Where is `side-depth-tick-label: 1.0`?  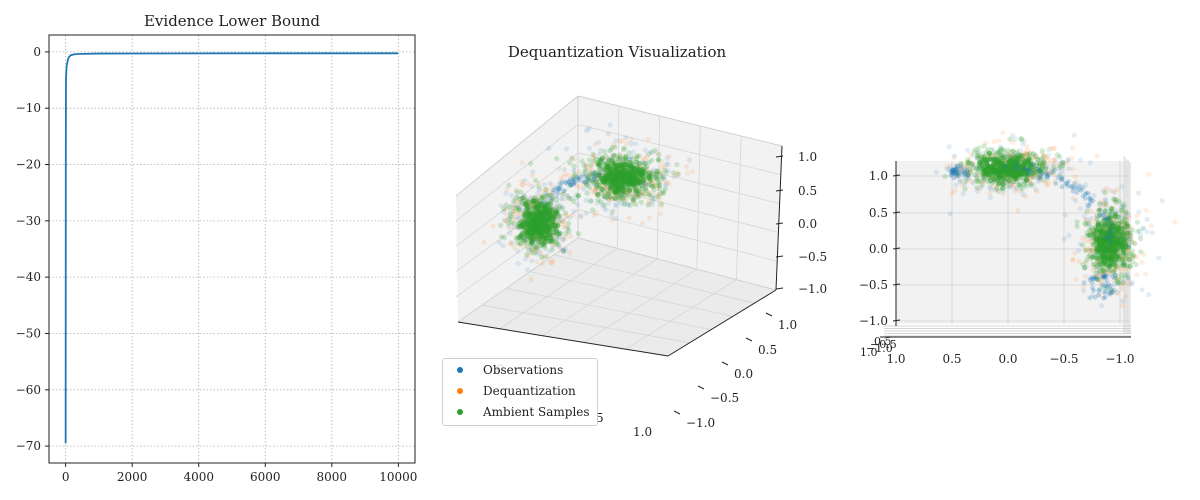 side-depth-tick-label: 1.0 is located at coordinates (869, 352).